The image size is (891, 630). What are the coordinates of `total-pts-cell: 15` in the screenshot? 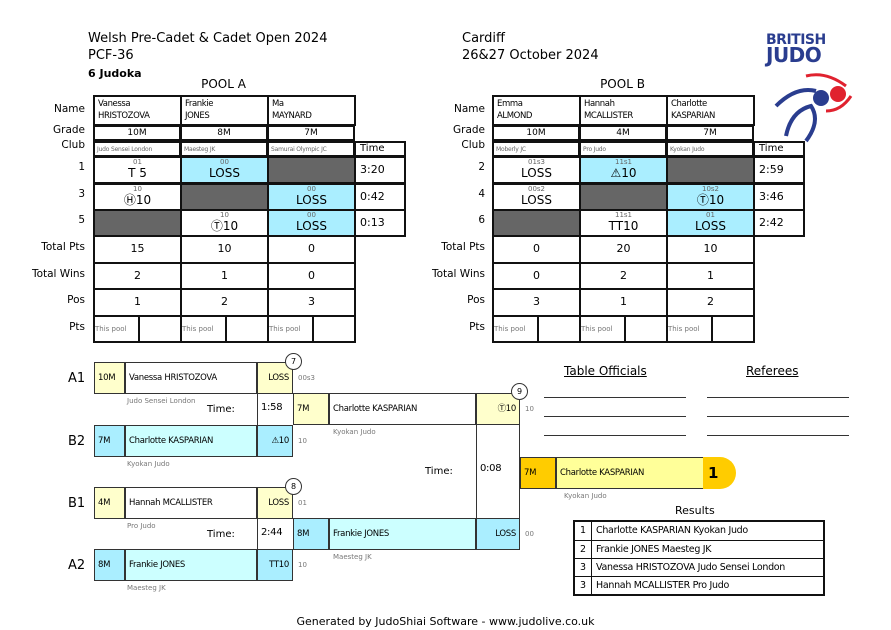 It's located at (137, 249).